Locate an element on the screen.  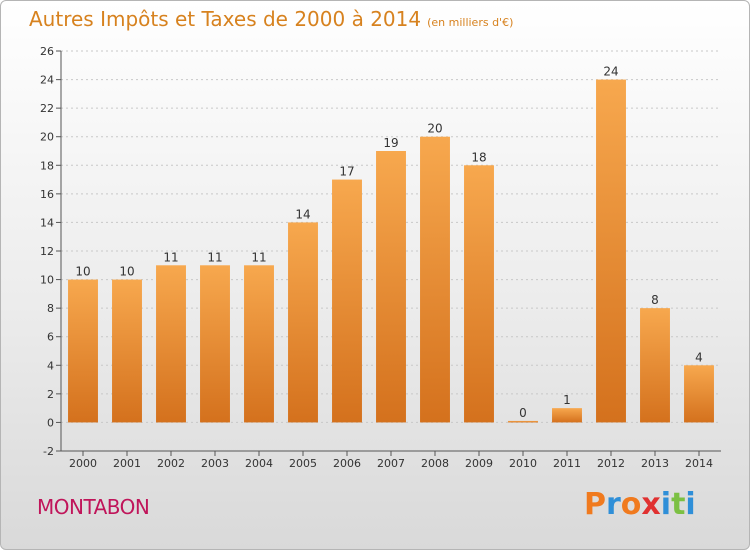
y-tick-label: 2 is located at coordinates (50, 394).